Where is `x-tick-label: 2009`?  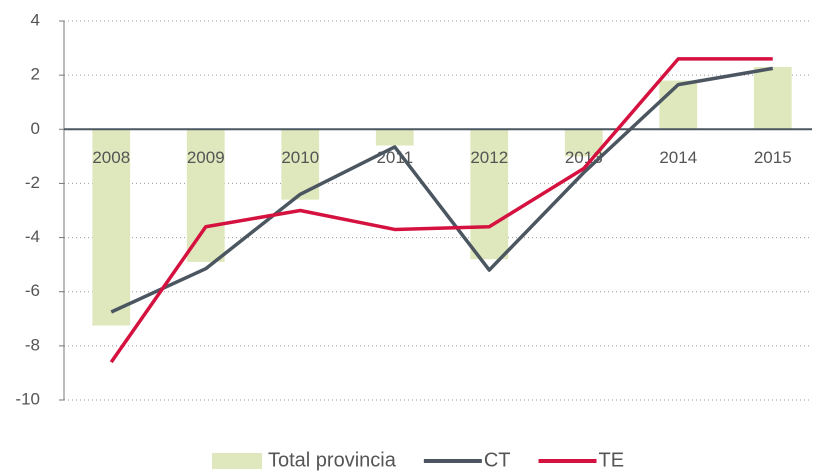 x-tick-label: 2009 is located at coordinates (206, 157).